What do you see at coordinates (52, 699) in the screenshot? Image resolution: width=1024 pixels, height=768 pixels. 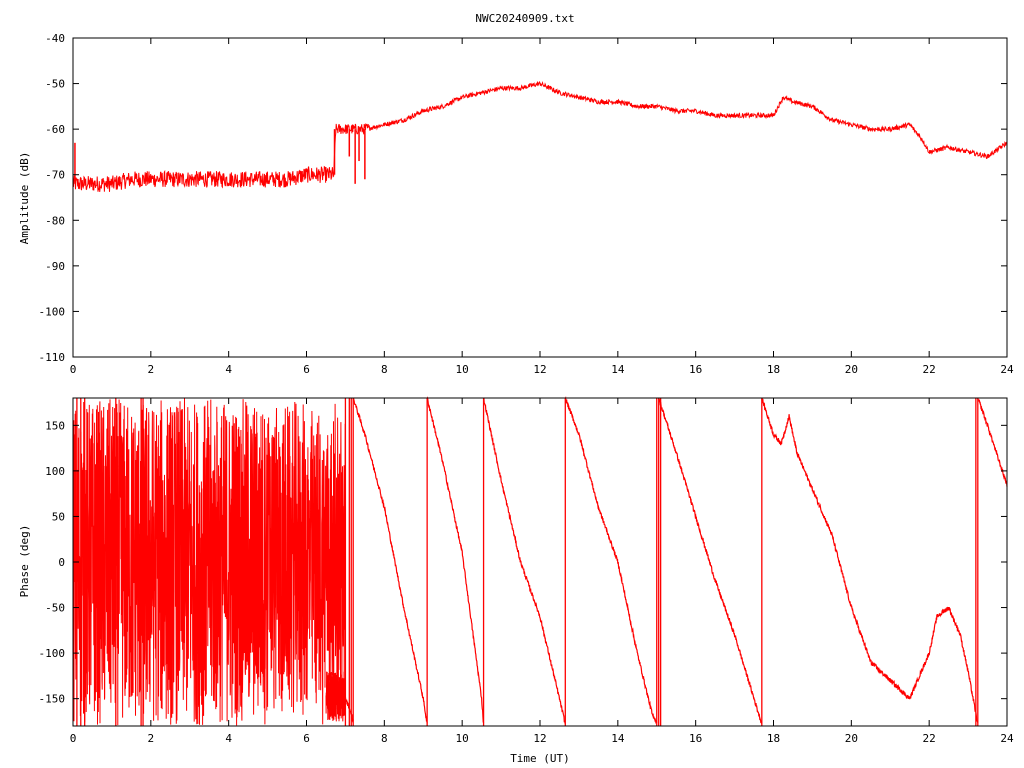 I see `phase-y-tick-label: -150` at bounding box center [52, 699].